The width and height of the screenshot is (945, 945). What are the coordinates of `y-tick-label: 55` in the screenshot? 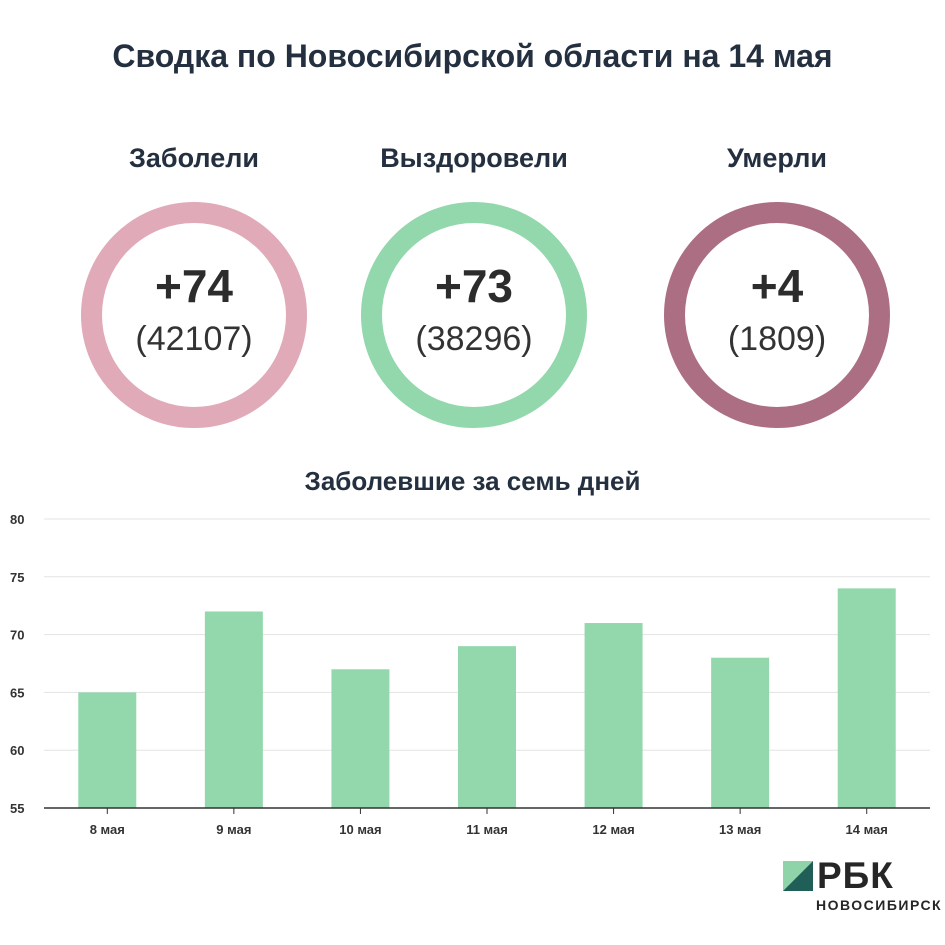 It's located at (17, 808).